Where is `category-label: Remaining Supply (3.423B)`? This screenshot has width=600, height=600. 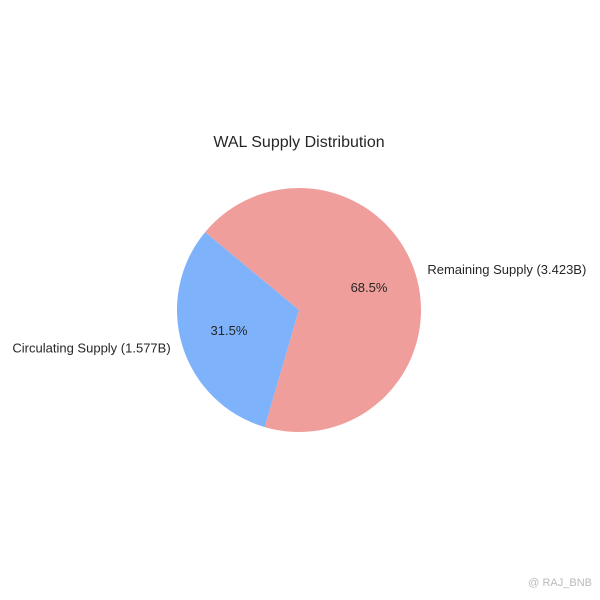
category-label: Remaining Supply (3.423B) is located at coordinates (506, 269).